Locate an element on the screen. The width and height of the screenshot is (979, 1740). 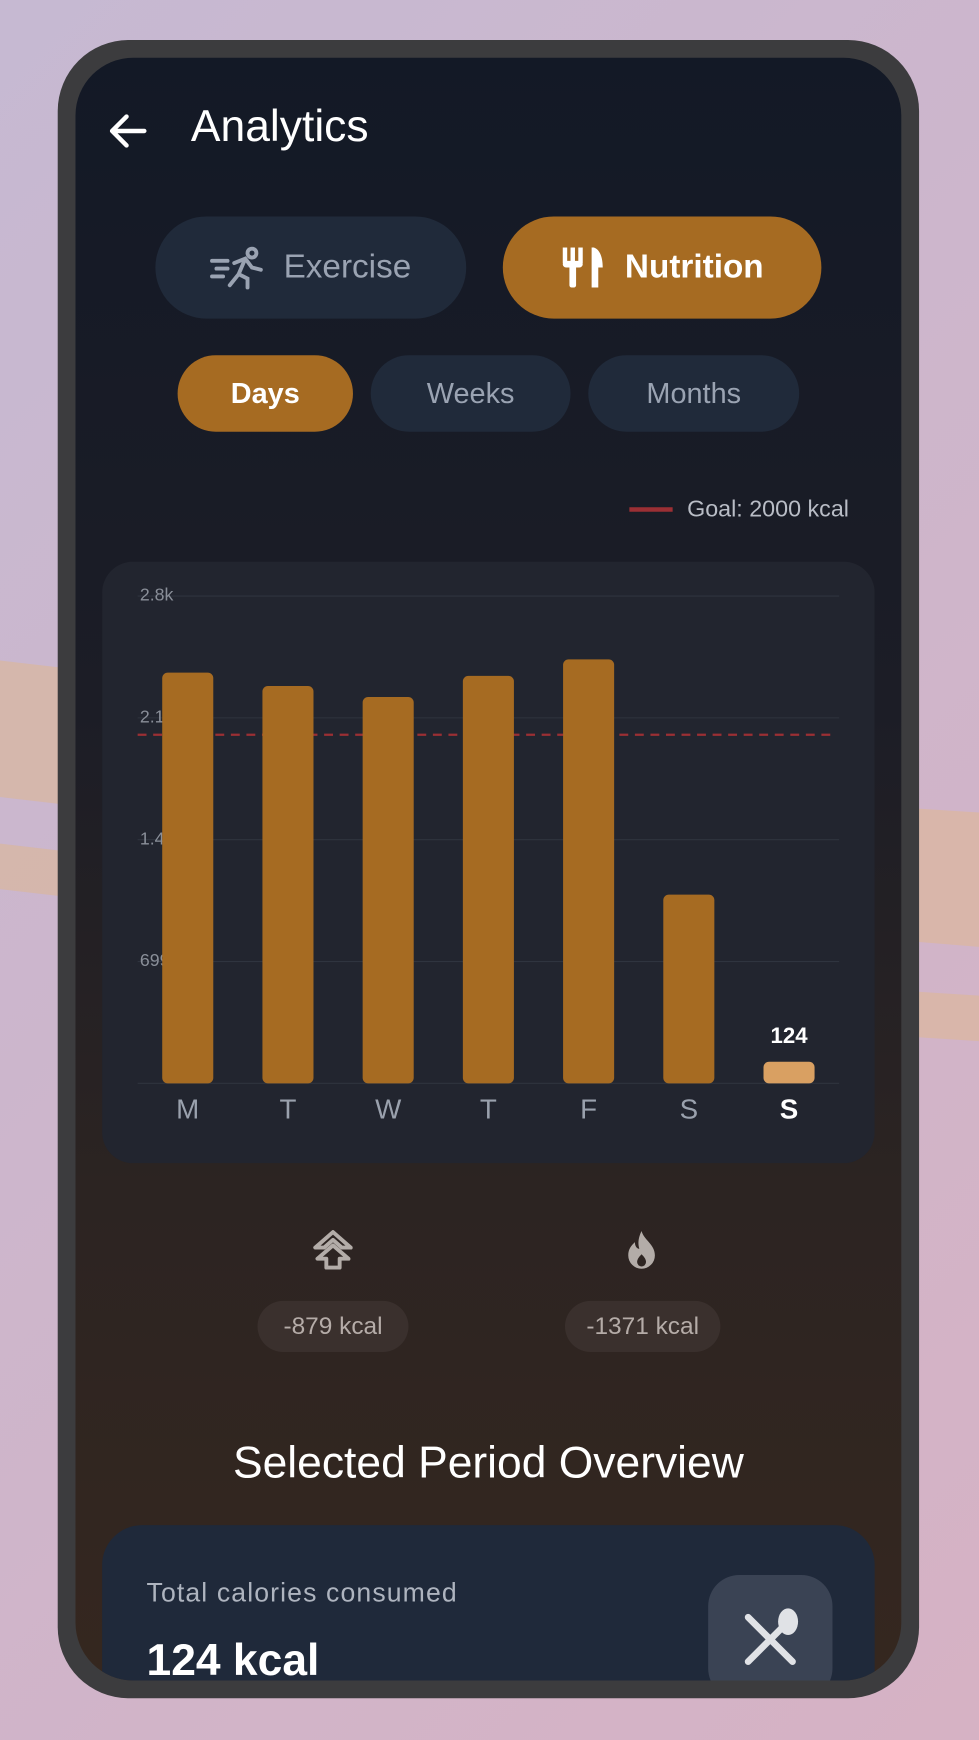
nutrition-tab: Nutrition is located at coordinates (662, 267).